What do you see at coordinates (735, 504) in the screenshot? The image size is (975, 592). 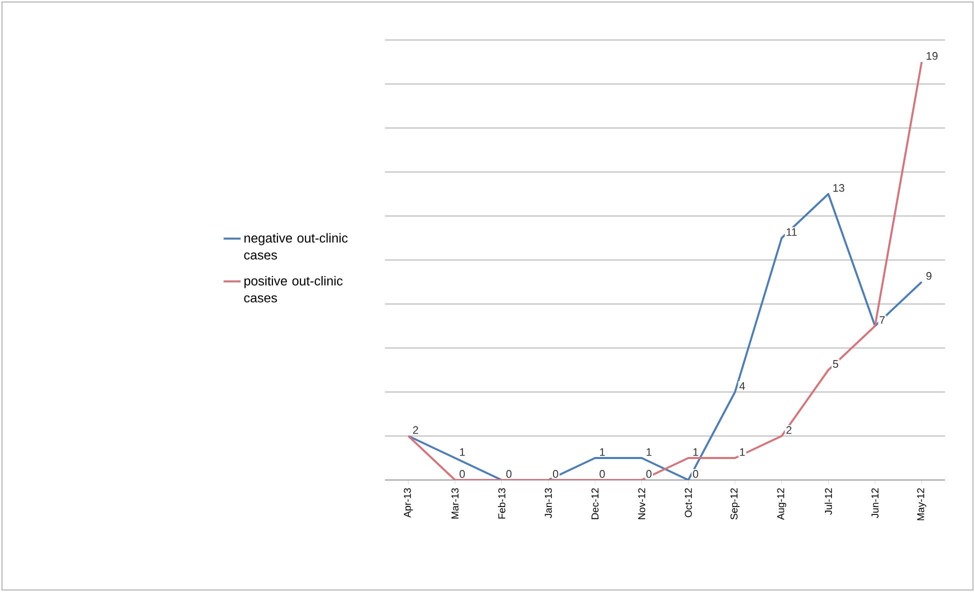 I see `x-tick-label: Sep-12` at bounding box center [735, 504].